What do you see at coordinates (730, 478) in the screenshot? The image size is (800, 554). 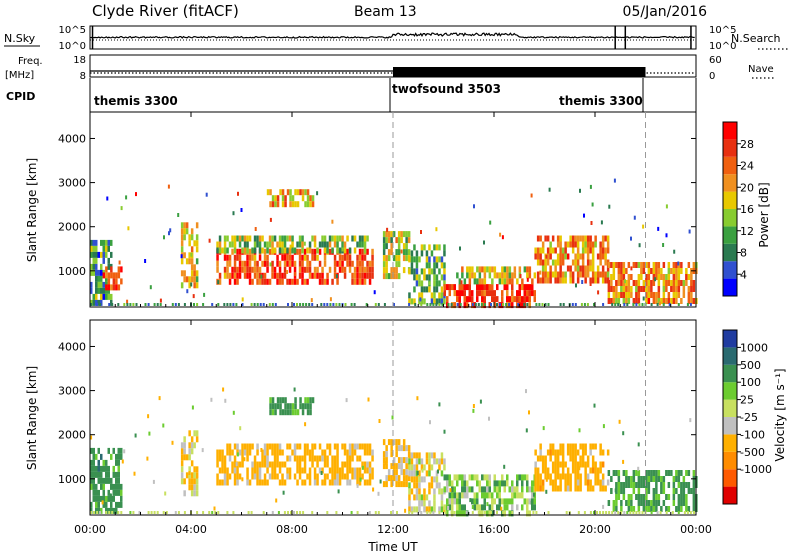 I see `velocity-colorbar-swatch` at bounding box center [730, 478].